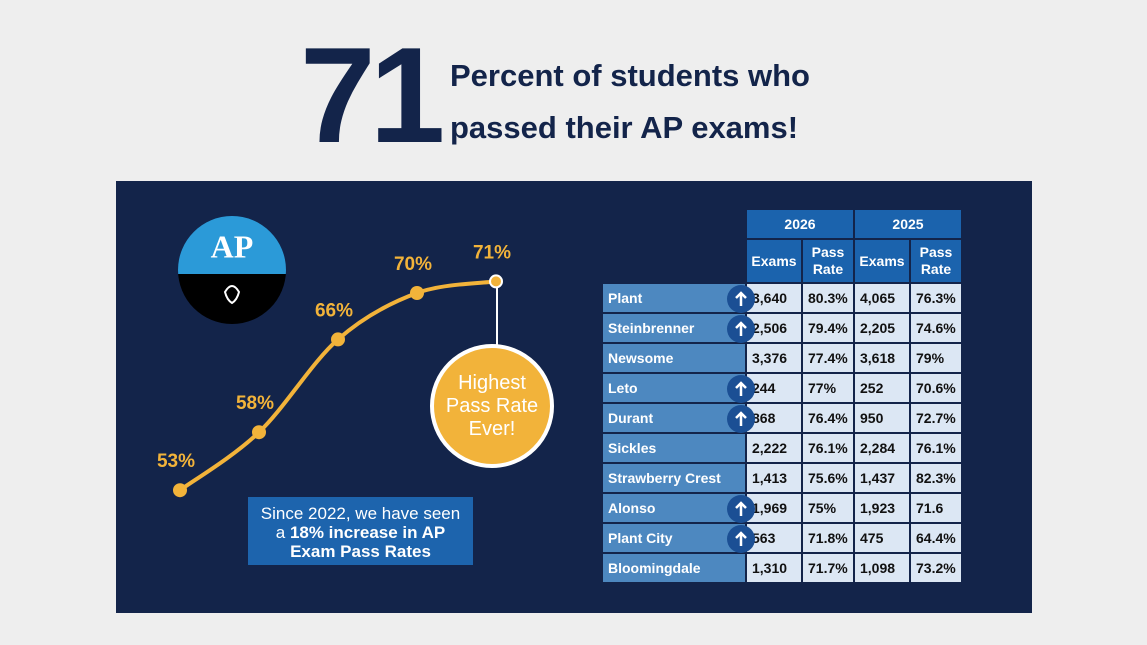  I want to click on value-label: 53%, so click(176, 461).